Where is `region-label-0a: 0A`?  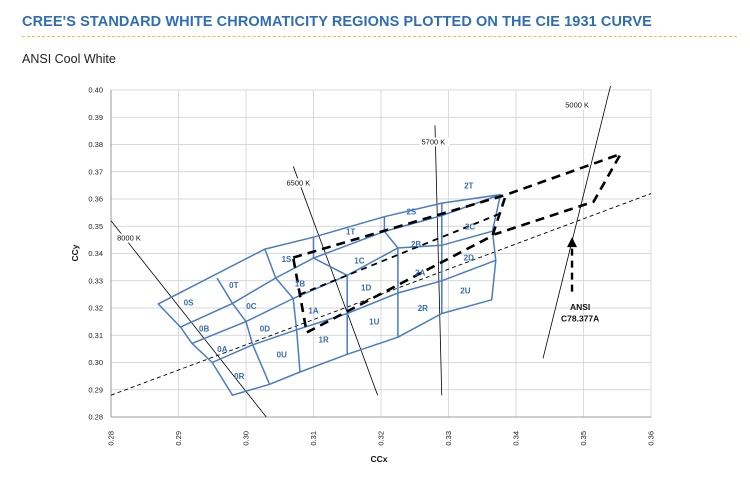
region-label-0a: 0A is located at coordinates (222, 349).